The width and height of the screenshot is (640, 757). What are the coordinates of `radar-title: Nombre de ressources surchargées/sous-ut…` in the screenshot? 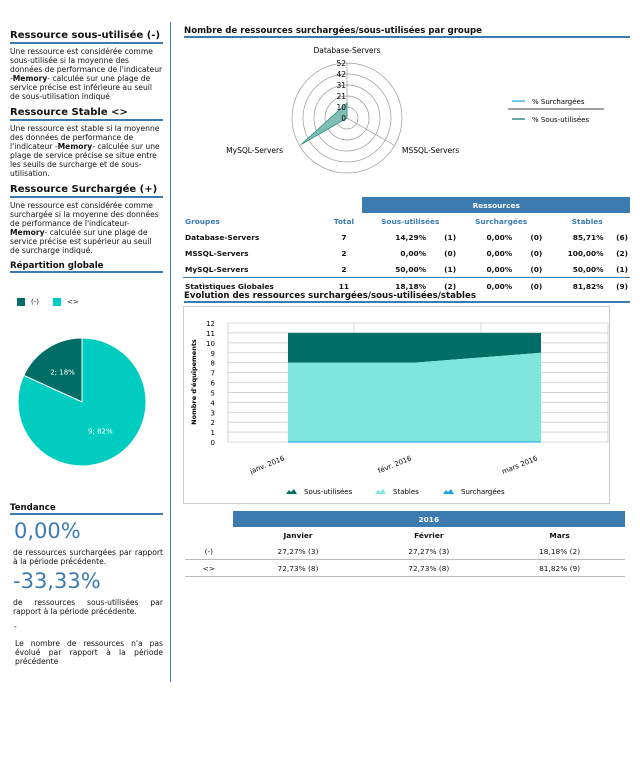 It's located at (407, 32).